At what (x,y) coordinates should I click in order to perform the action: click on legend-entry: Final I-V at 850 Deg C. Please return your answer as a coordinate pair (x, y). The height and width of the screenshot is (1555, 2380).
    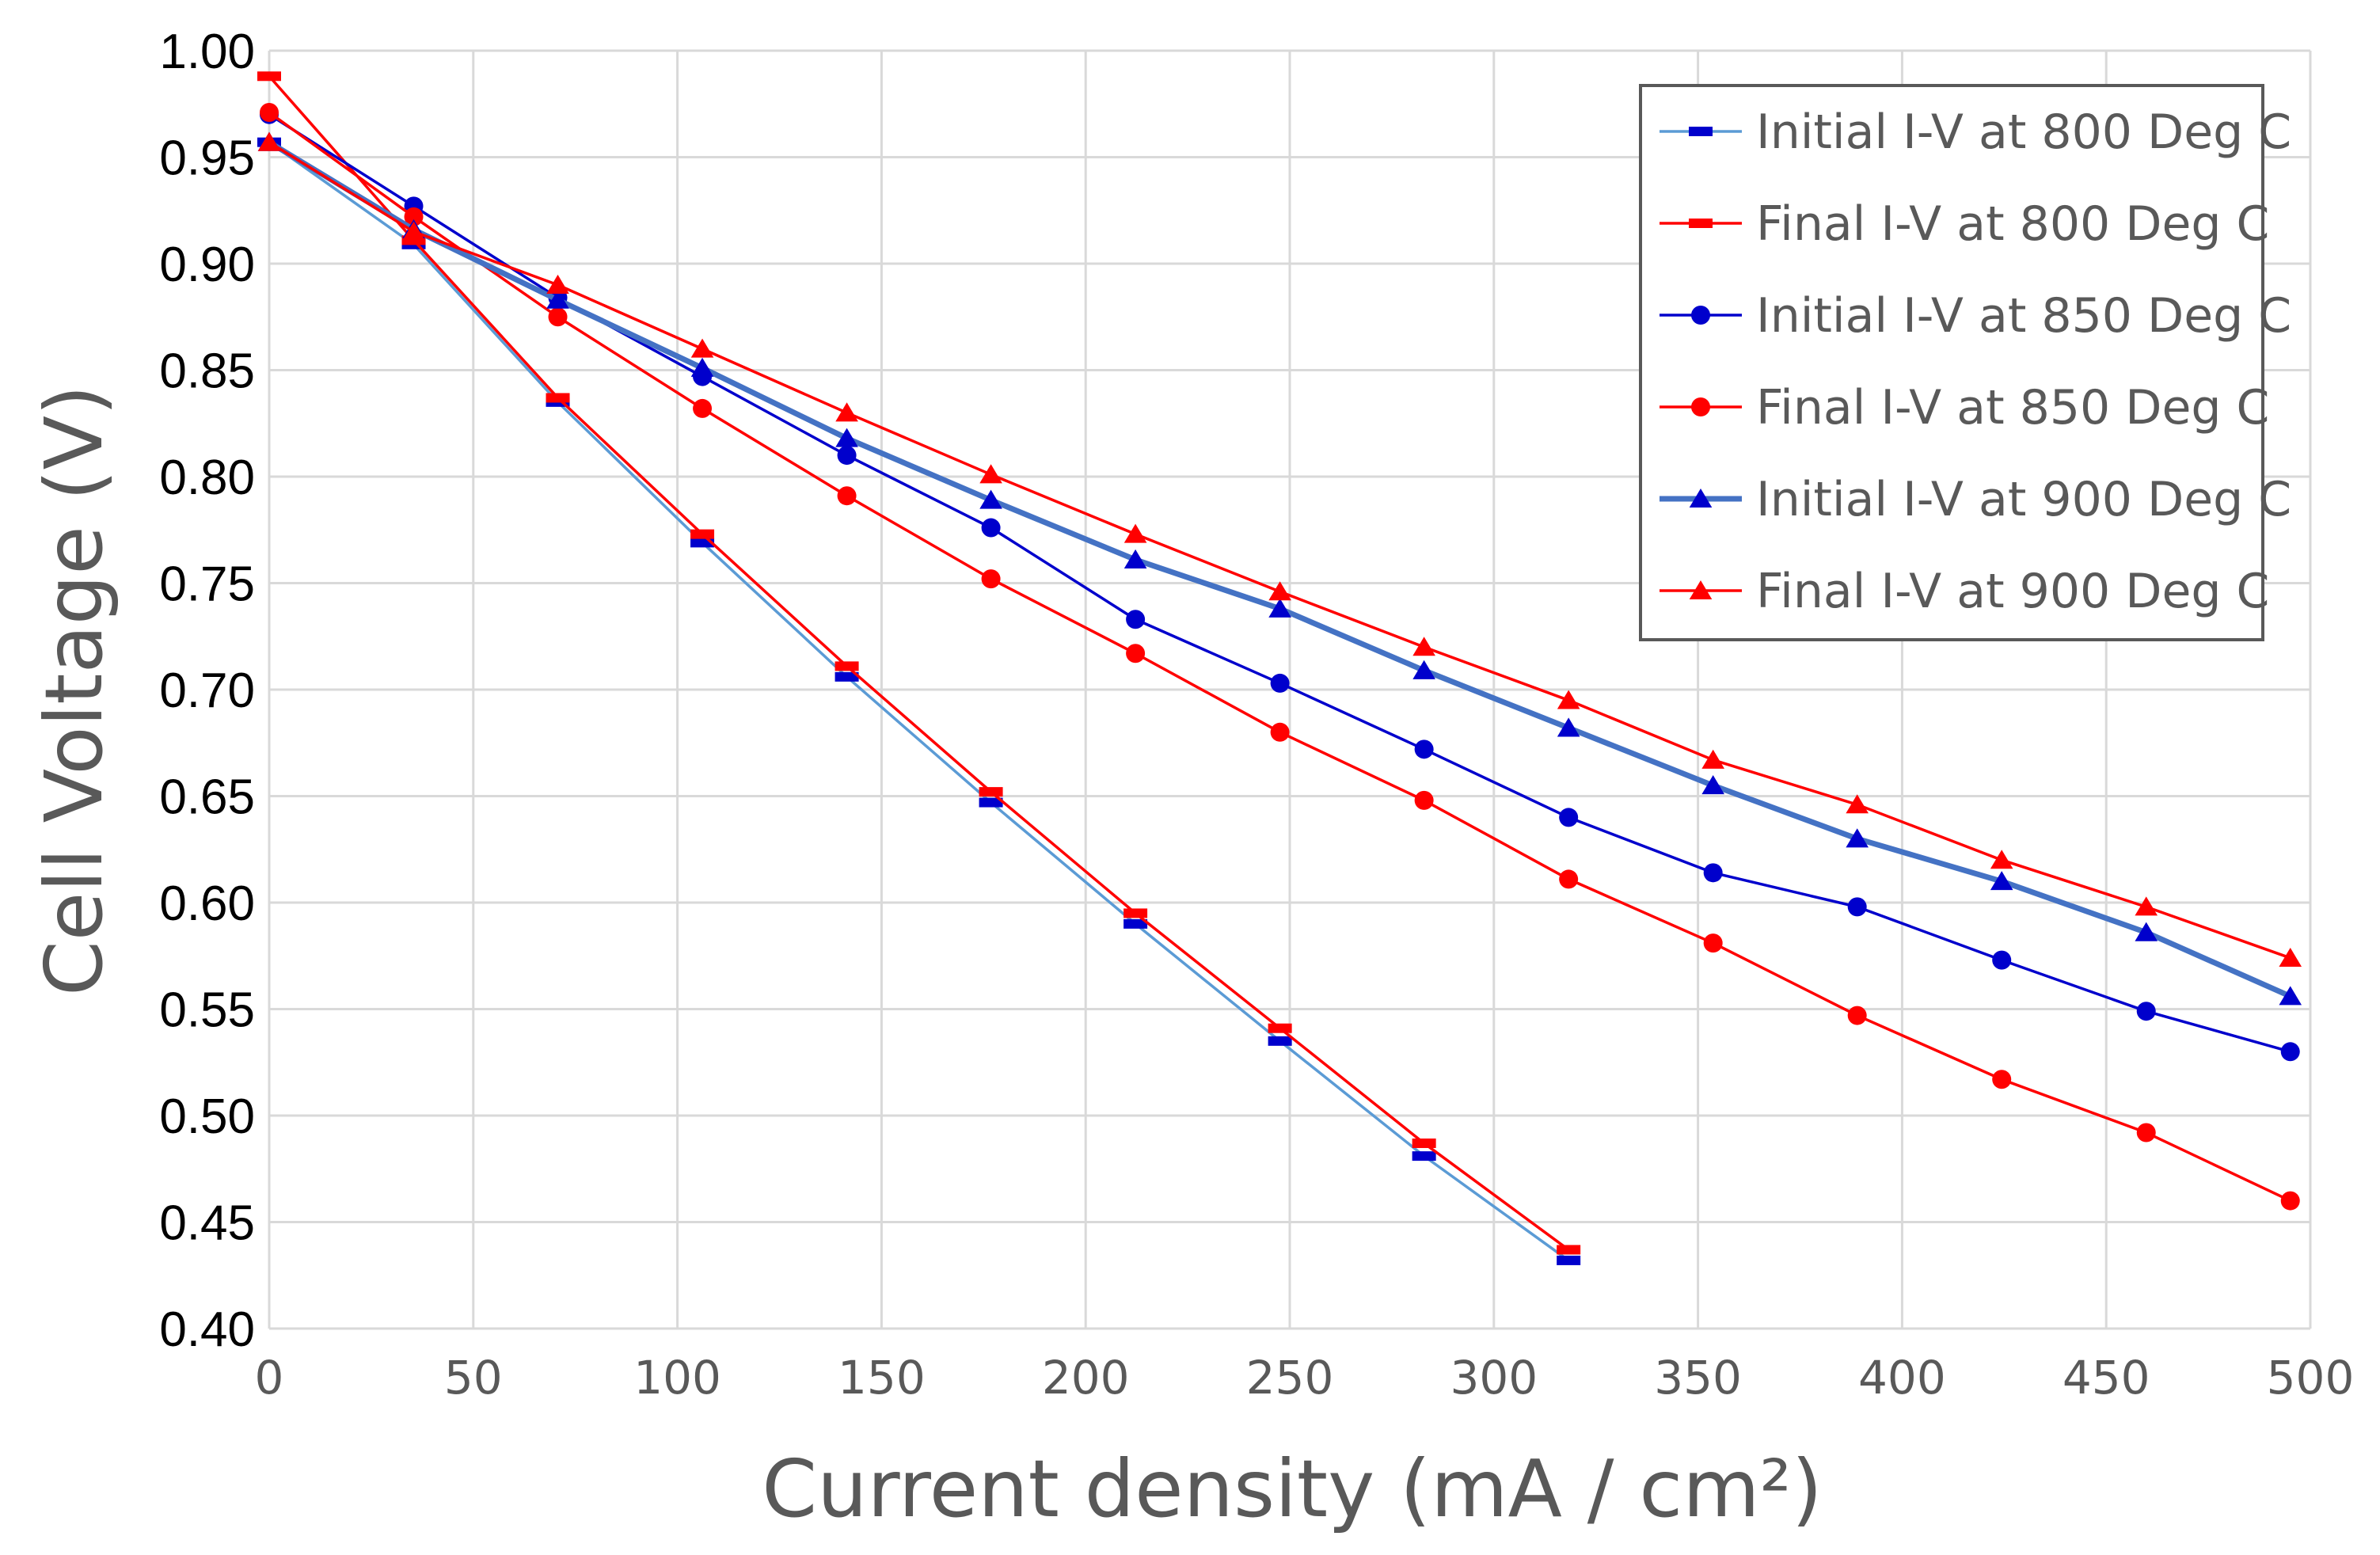
    Looking at the image, I should click on (1964, 408).